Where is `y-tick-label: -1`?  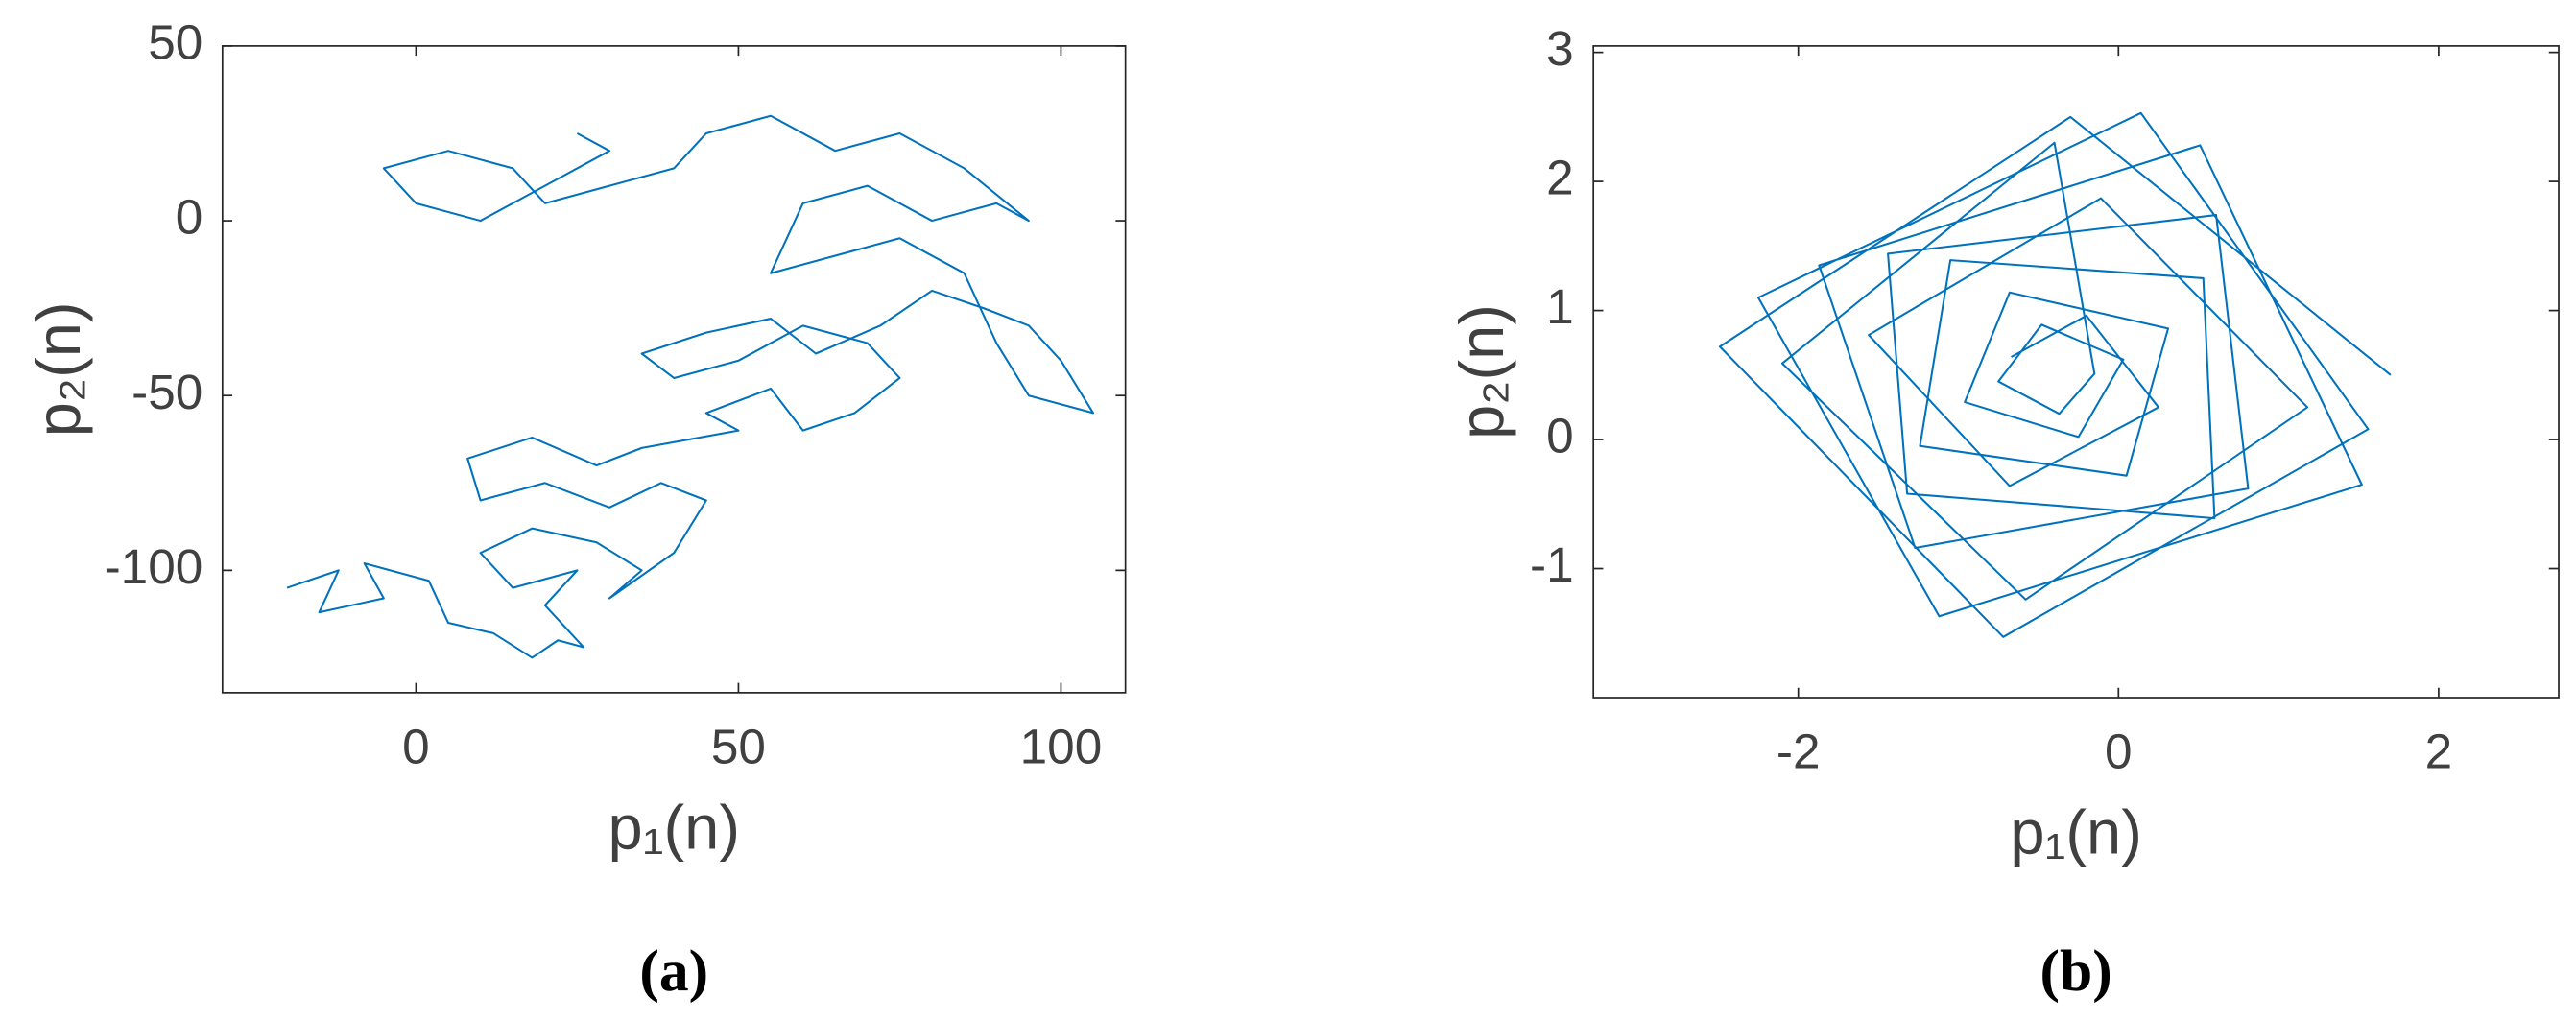 y-tick-label: -1 is located at coordinates (1552, 564).